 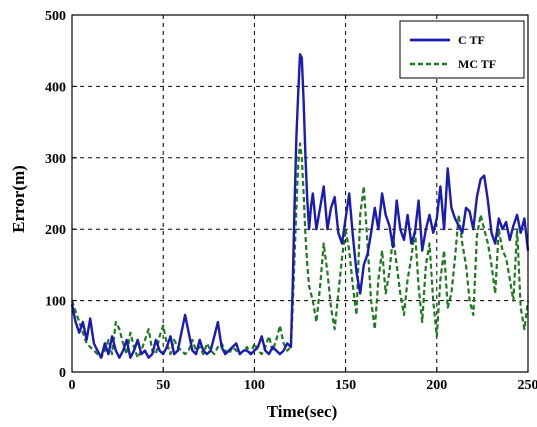 What do you see at coordinates (55, 159) in the screenshot?
I see `y-tick-label: 300` at bounding box center [55, 159].